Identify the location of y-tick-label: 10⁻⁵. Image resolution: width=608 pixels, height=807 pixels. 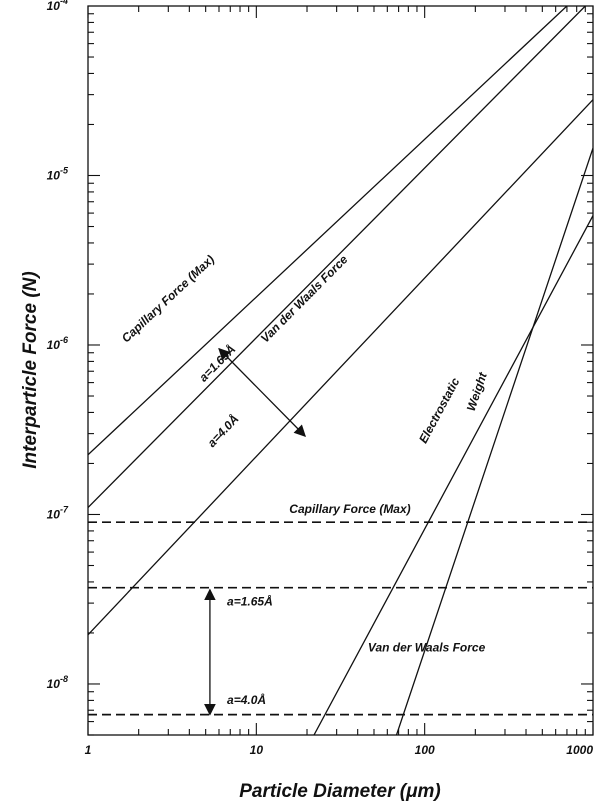
(58, 173).